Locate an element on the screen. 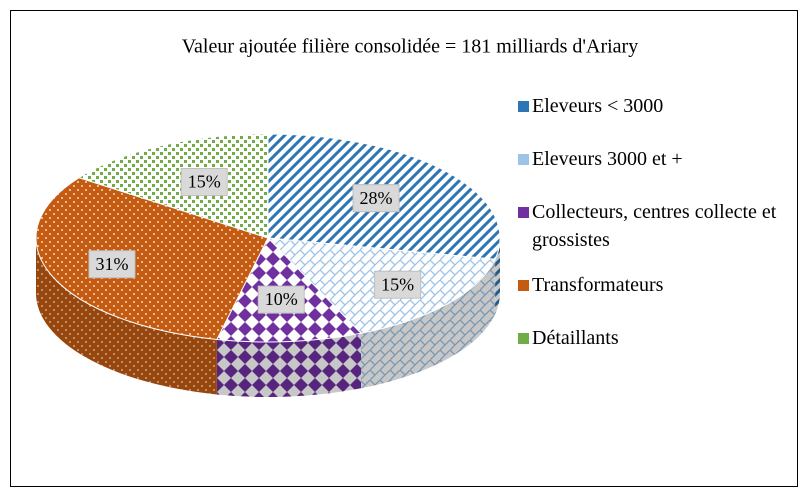 Image resolution: width=809 pixels, height=491 pixels. legend-entry: Transformateurs is located at coordinates (653, 285).